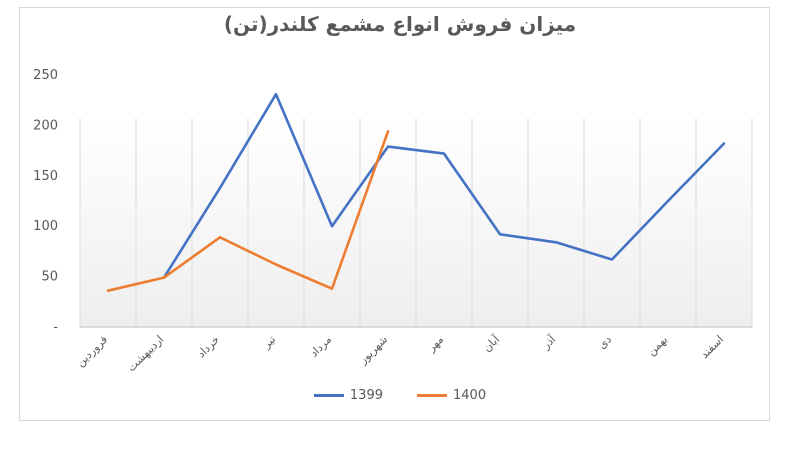  I want to click on y-tick-label: 250, so click(45, 75).